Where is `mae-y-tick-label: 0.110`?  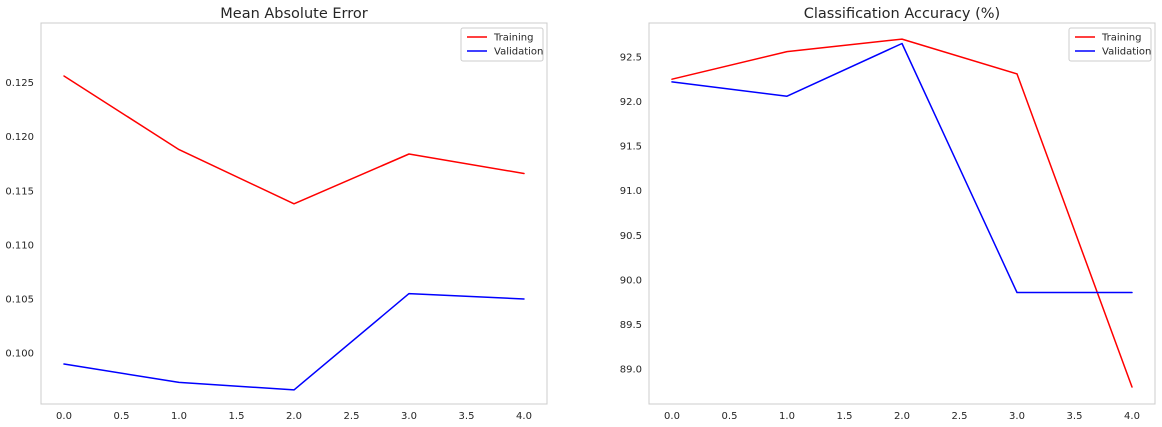
mae-y-tick-label: 0.110 is located at coordinates (19, 245).